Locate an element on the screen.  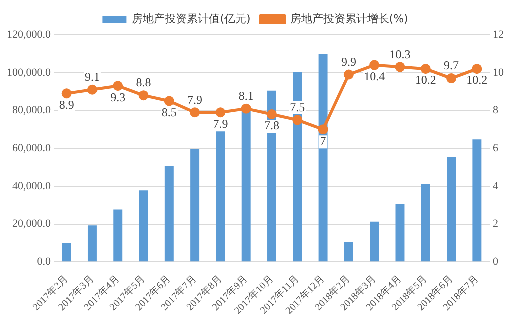
y-tick-label: 100,000.0 is located at coordinates (29, 72).